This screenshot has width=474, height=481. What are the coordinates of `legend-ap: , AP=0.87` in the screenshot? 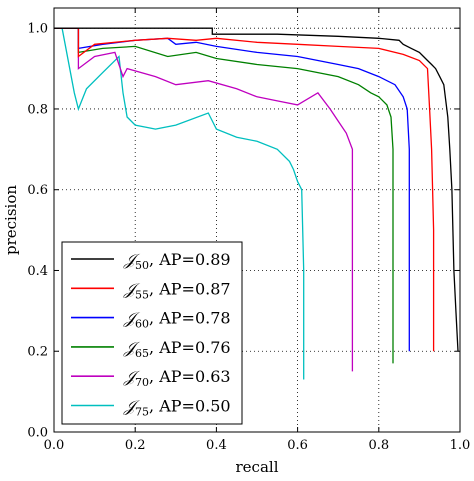 It's located at (190, 288).